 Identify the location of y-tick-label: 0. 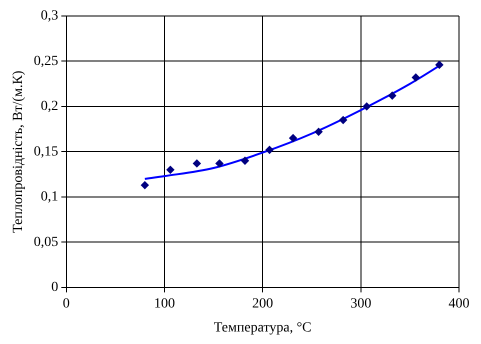
(54, 288).